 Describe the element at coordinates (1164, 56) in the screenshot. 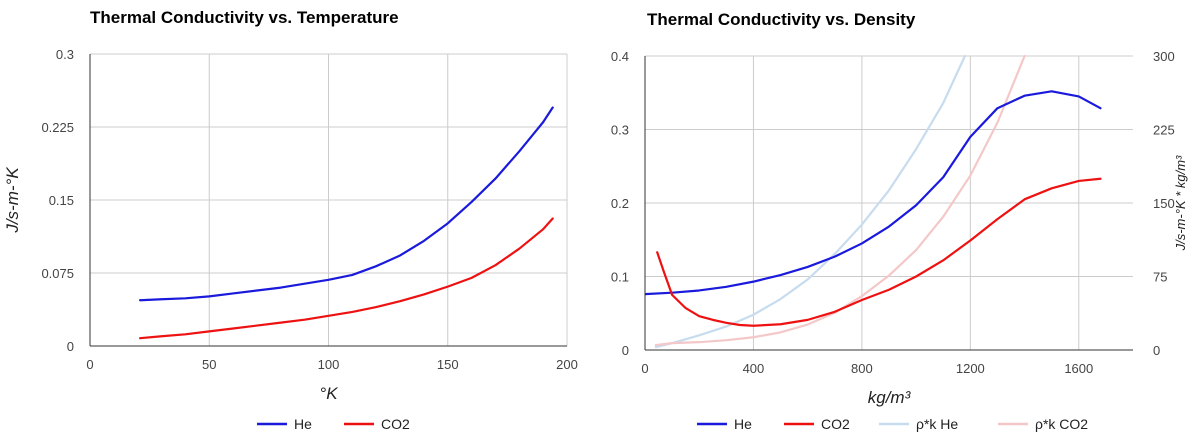

I see `y2-tick-label: 300` at that location.